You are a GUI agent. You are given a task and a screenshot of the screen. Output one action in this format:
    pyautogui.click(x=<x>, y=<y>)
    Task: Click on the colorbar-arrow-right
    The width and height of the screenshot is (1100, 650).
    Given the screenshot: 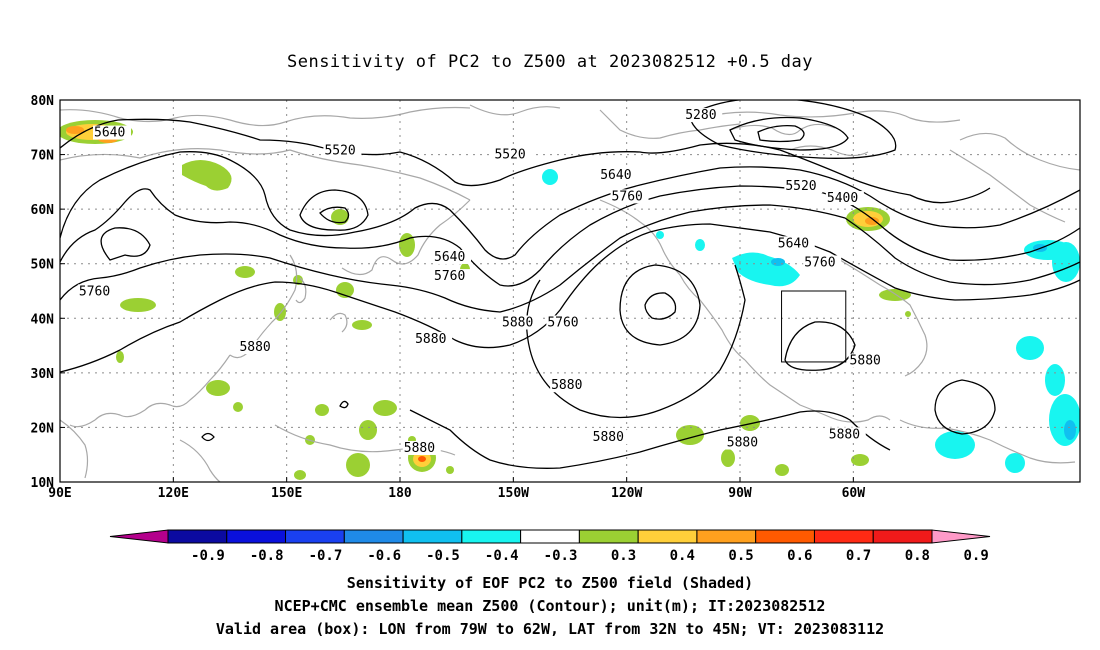 What is the action you would take?
    pyautogui.click(x=961, y=536)
    